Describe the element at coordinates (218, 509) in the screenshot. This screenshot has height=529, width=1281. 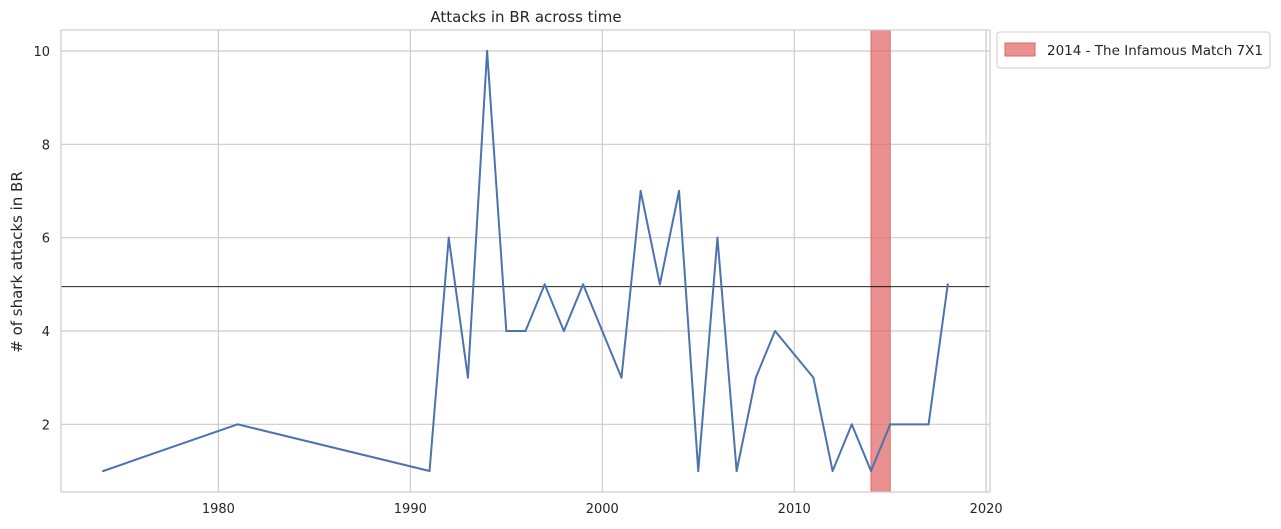
I see `x-tick-label: 1980` at that location.